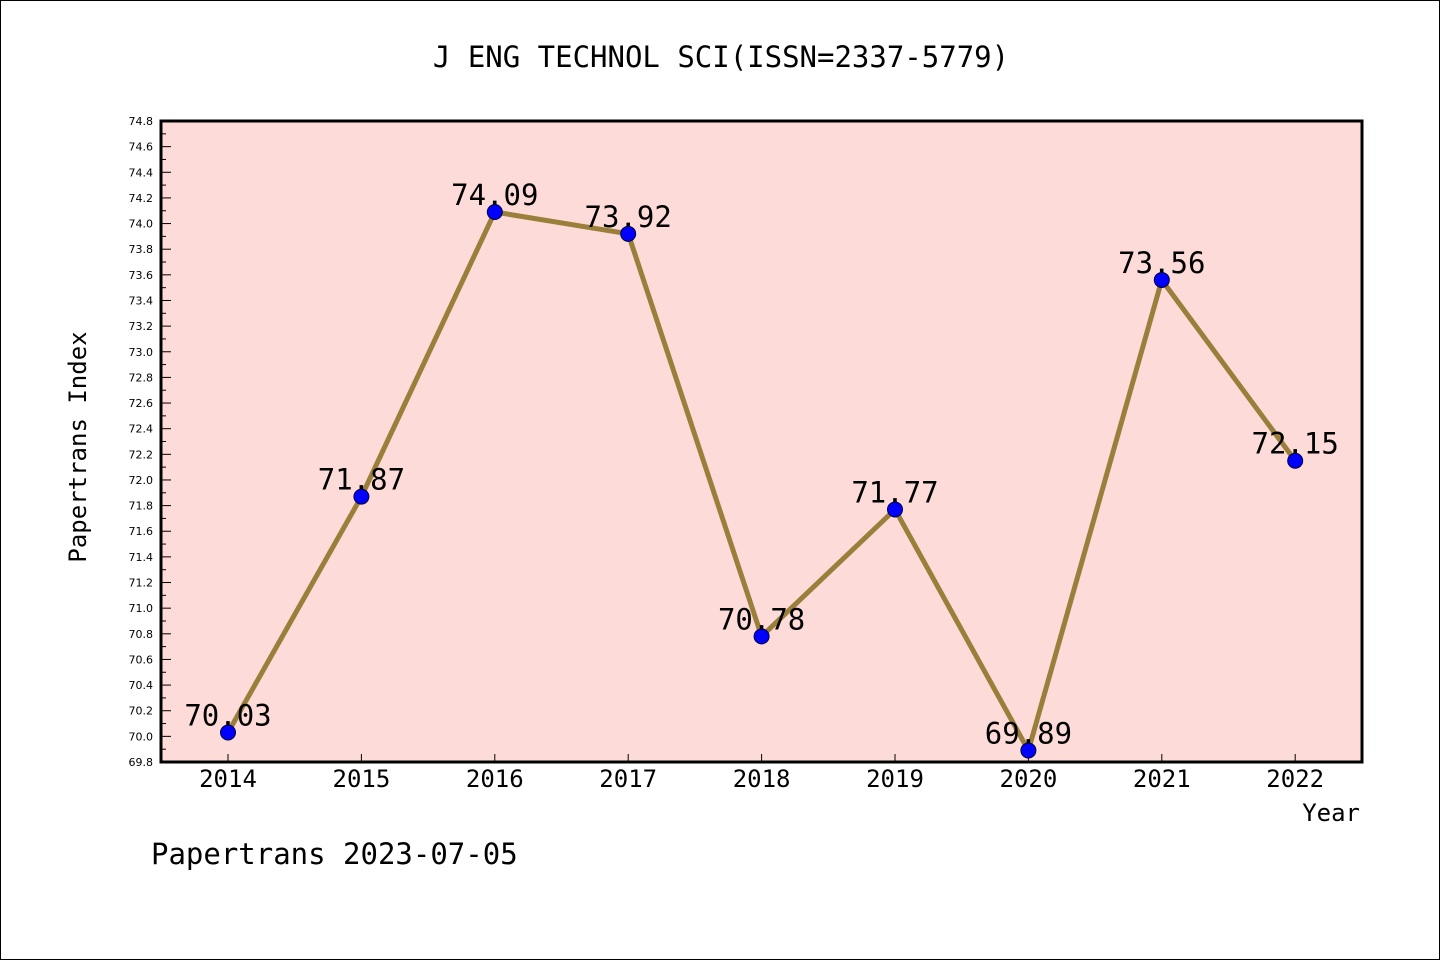  I want to click on y-tick-label: 70.6, so click(141, 659).